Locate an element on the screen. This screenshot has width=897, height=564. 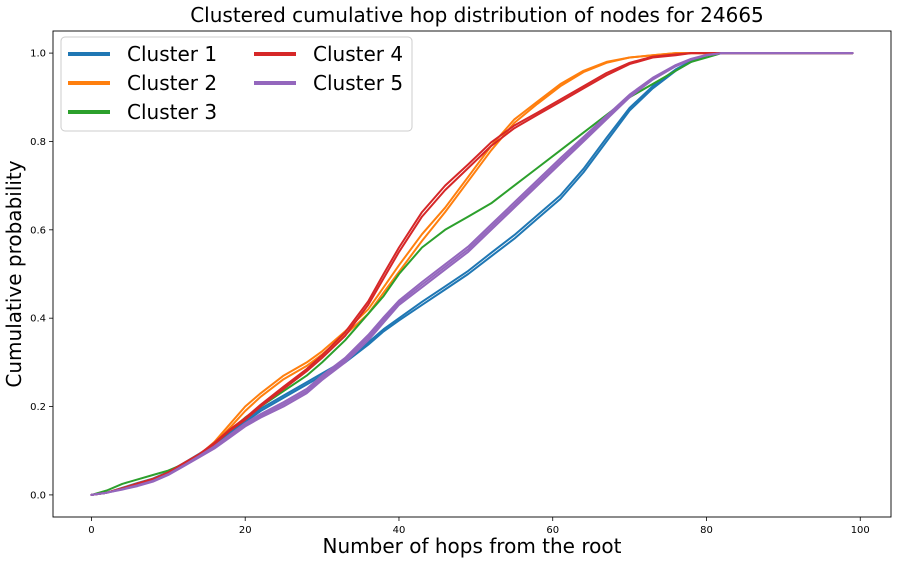
x-axis: 0 20 40 60 80 100 is located at coordinates (479, 526).